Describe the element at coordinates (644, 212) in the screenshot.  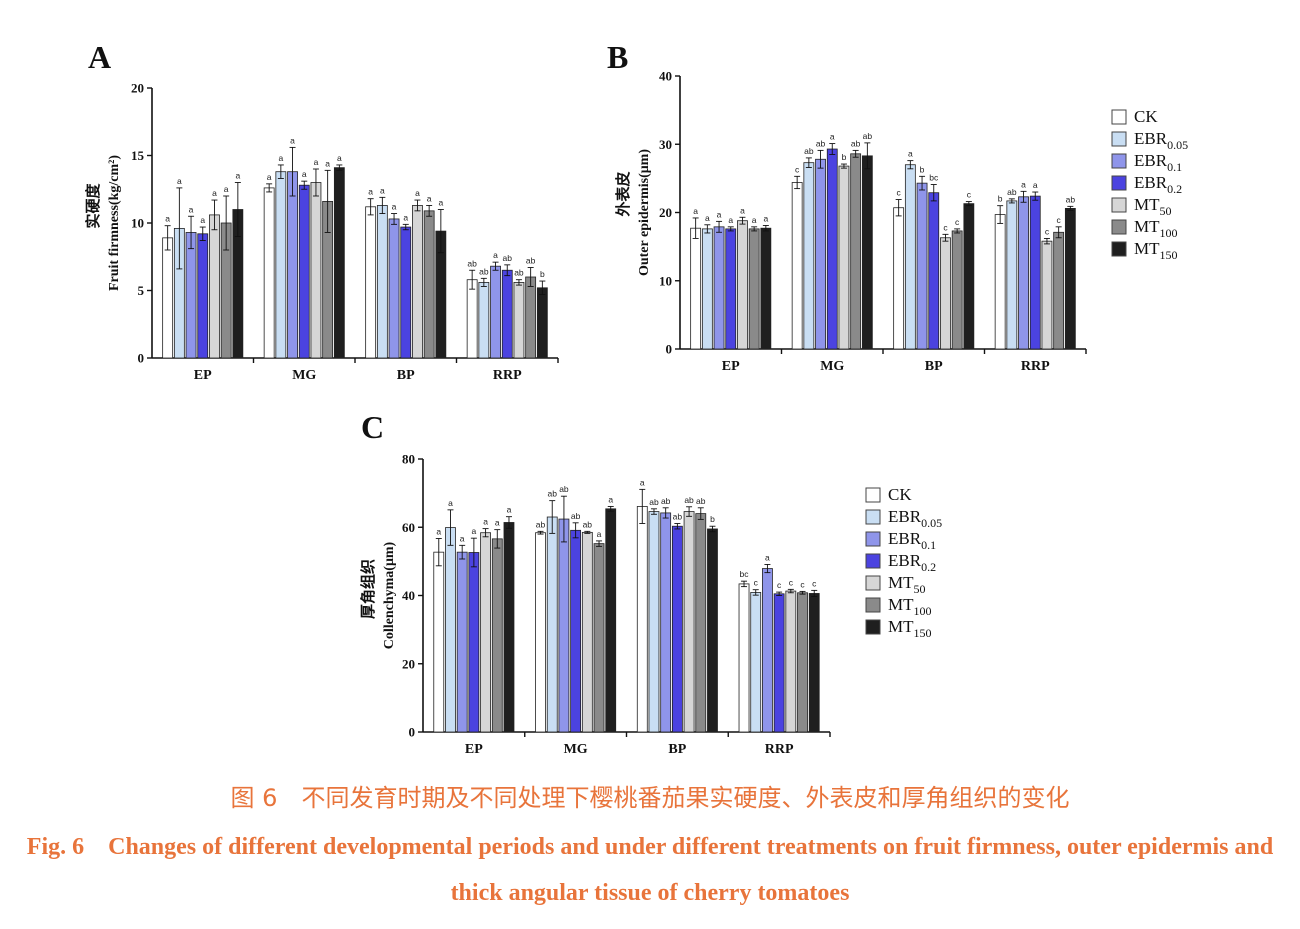
I see `y-axis-label: Outer epidermis(μm)` at that location.